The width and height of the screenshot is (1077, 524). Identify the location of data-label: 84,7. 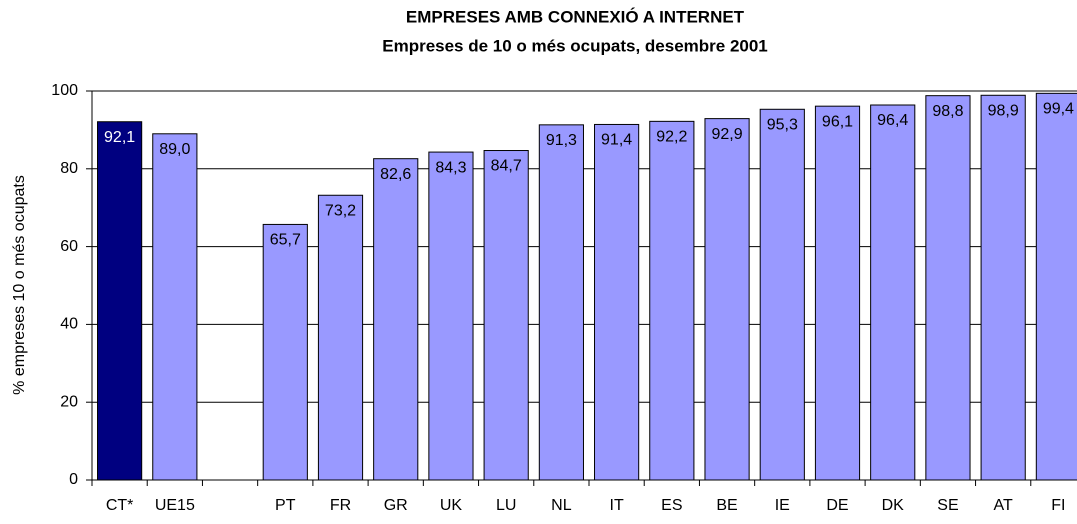
(506, 166).